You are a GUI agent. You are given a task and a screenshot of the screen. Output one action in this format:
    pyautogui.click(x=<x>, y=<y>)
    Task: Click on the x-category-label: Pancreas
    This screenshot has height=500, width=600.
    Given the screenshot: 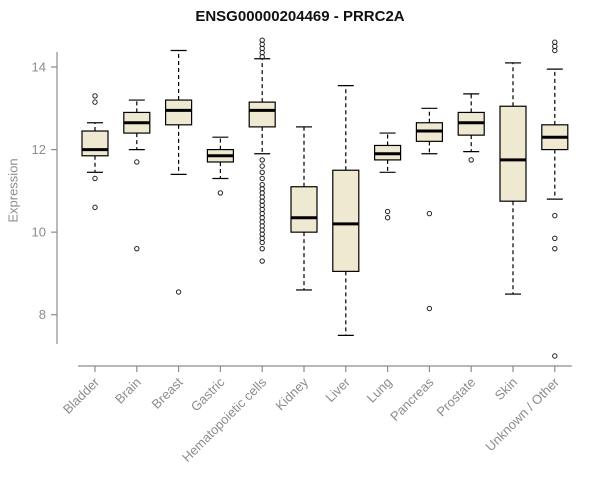 What is the action you would take?
    pyautogui.click(x=412, y=399)
    